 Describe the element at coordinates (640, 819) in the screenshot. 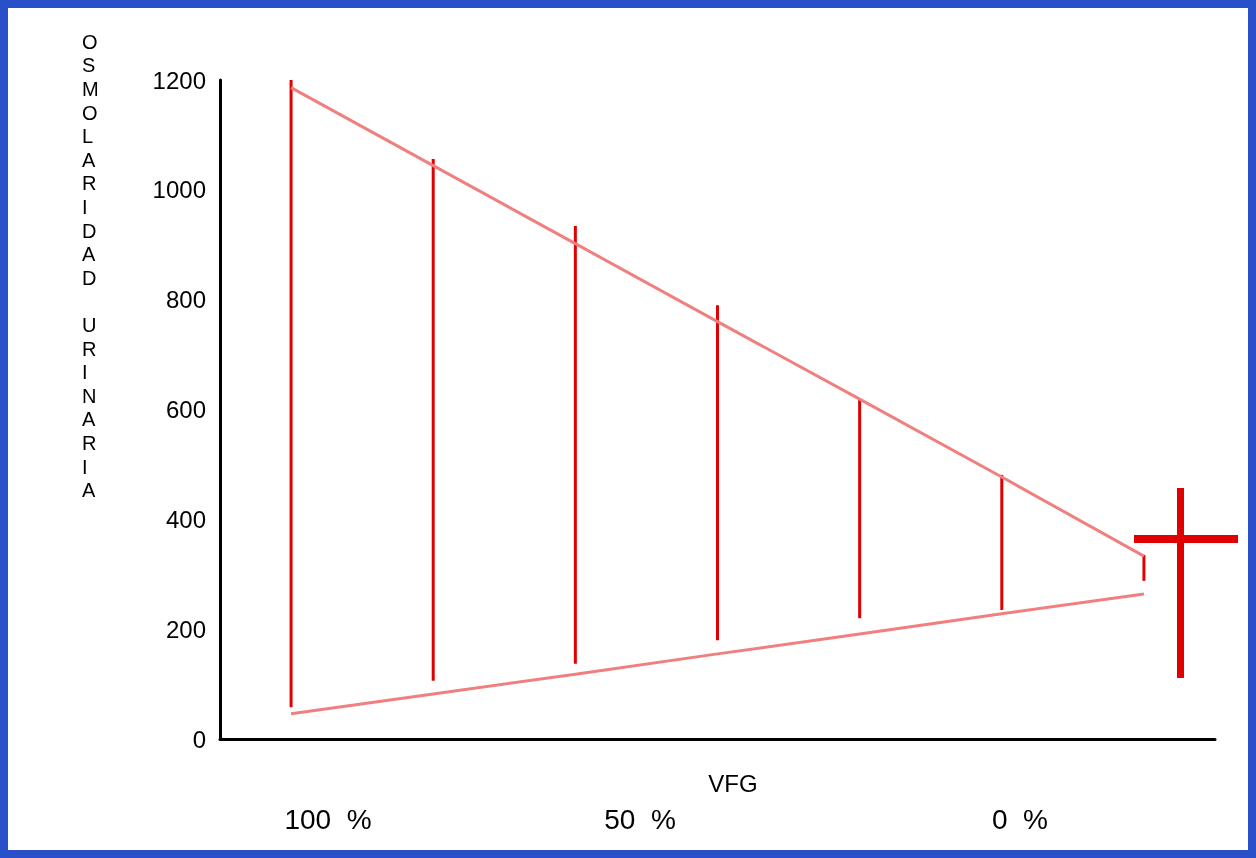

I see `text: 50 %` at that location.